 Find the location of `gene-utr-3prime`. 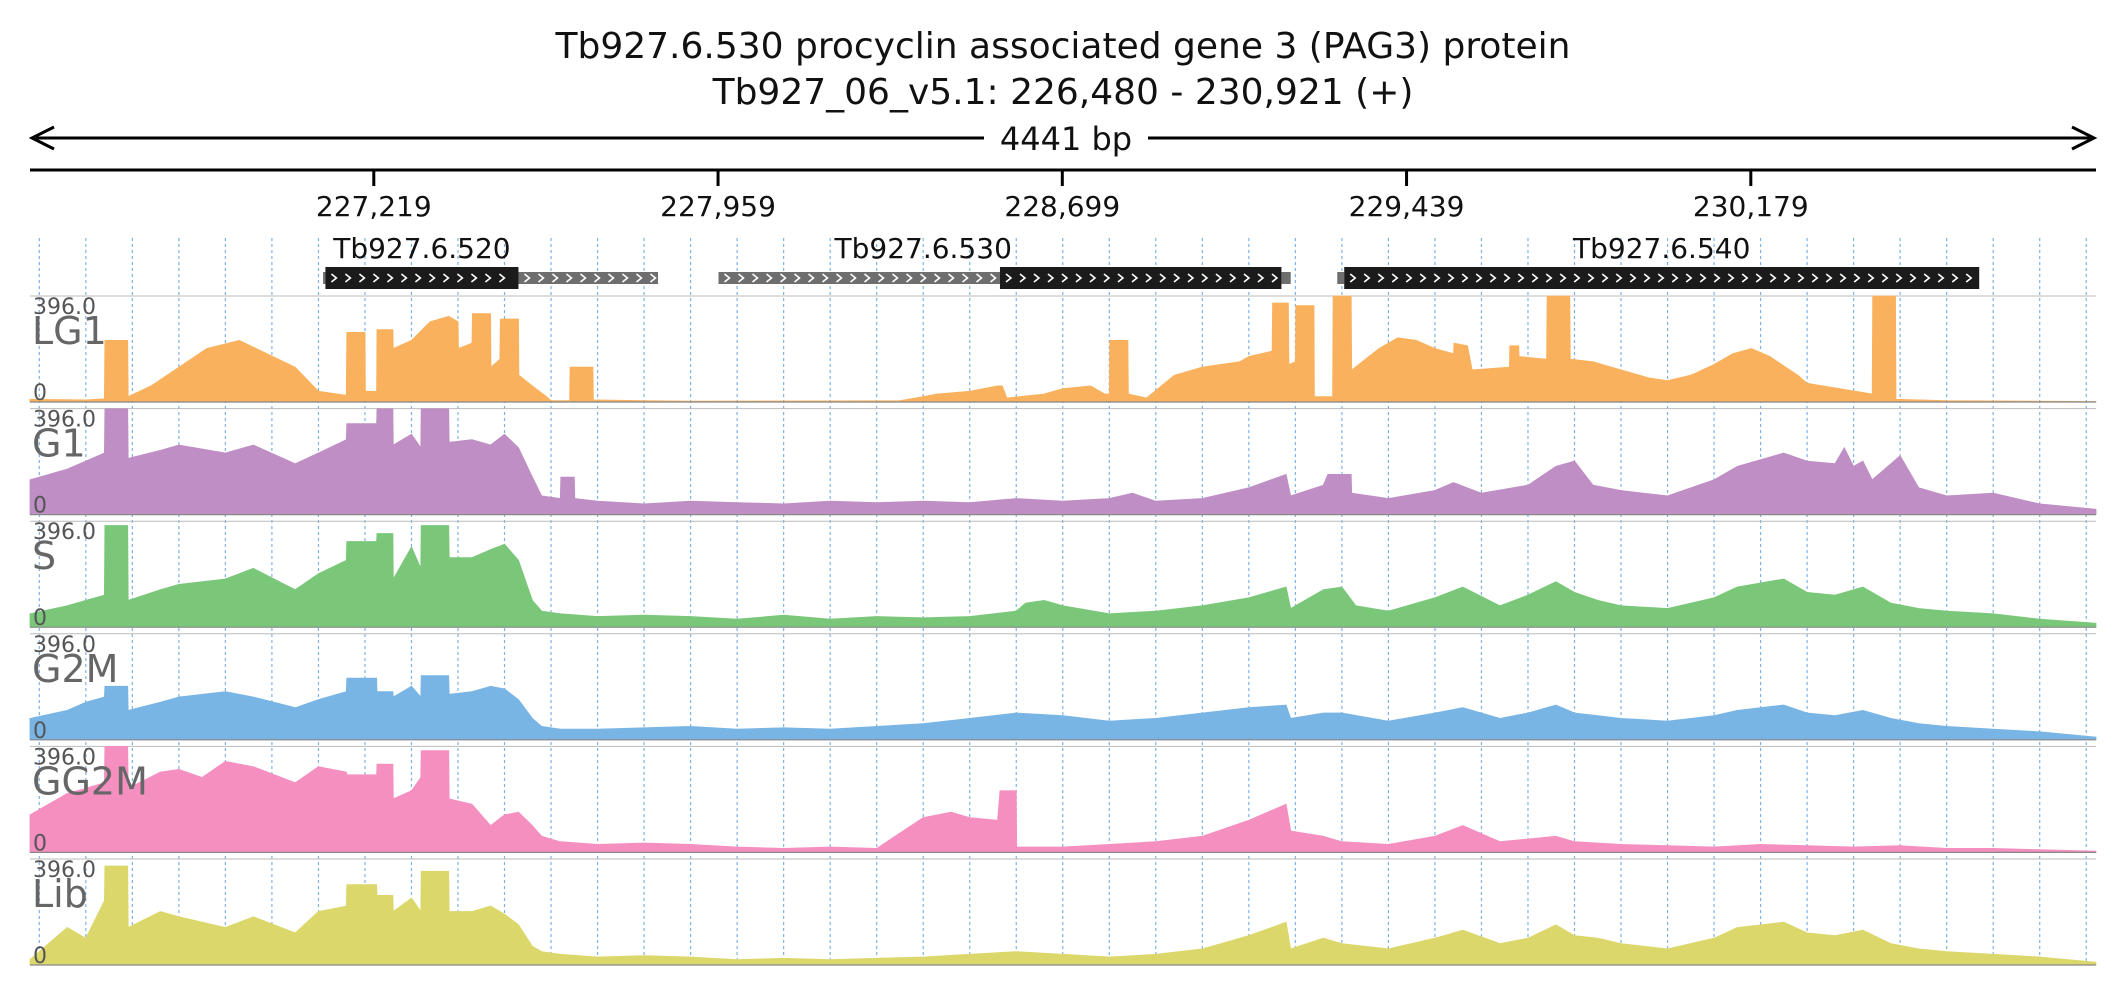

gene-utr-3prime is located at coordinates (1286, 278).